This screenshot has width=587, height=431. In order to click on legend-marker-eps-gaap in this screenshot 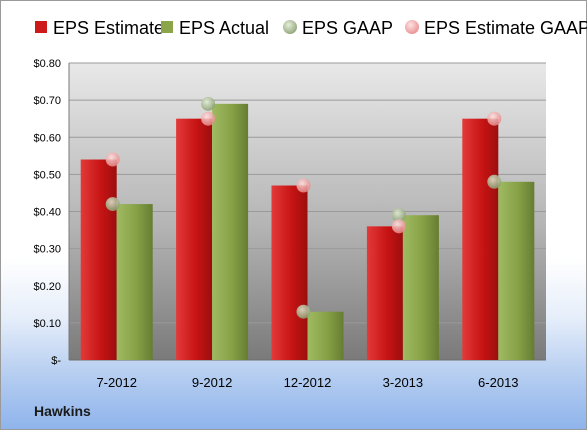, I will do `click(290, 27)`.